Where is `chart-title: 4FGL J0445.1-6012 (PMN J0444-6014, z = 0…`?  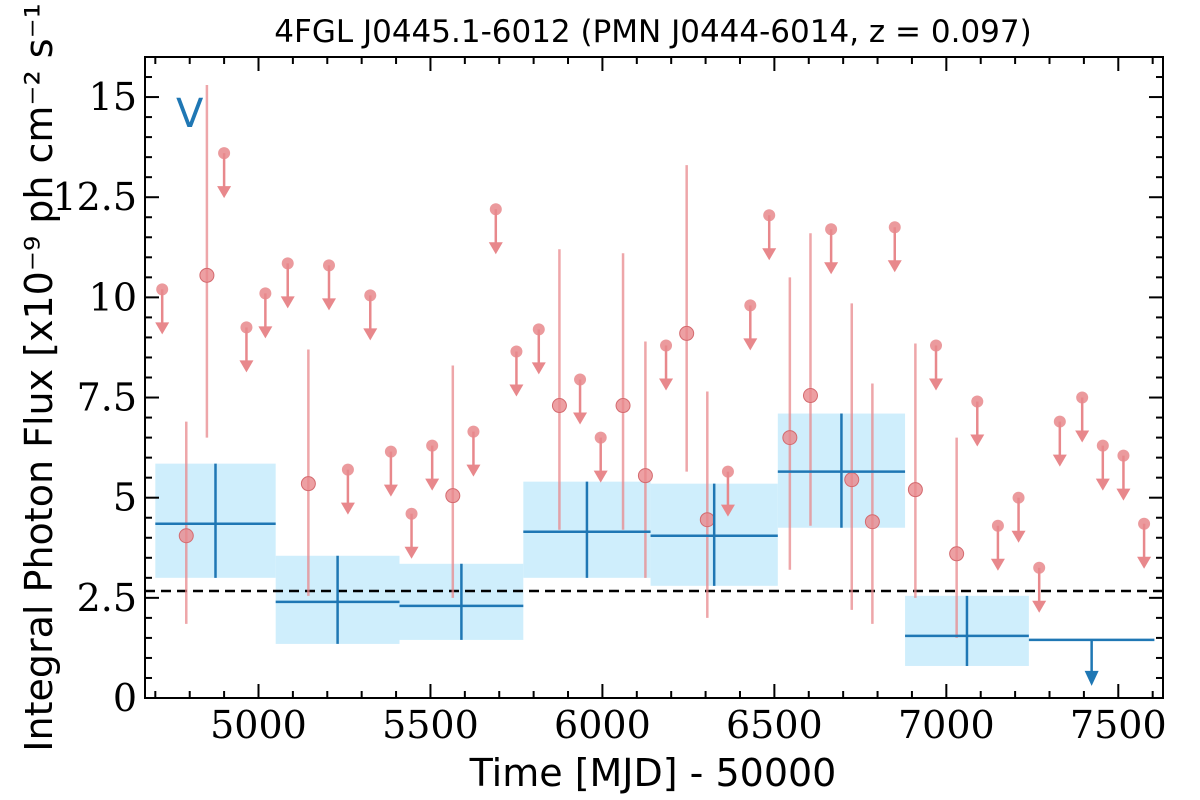
chart-title: 4FGL J0445.1-6012 (PMN J0444-6014, z = 0… is located at coordinates (652, 32).